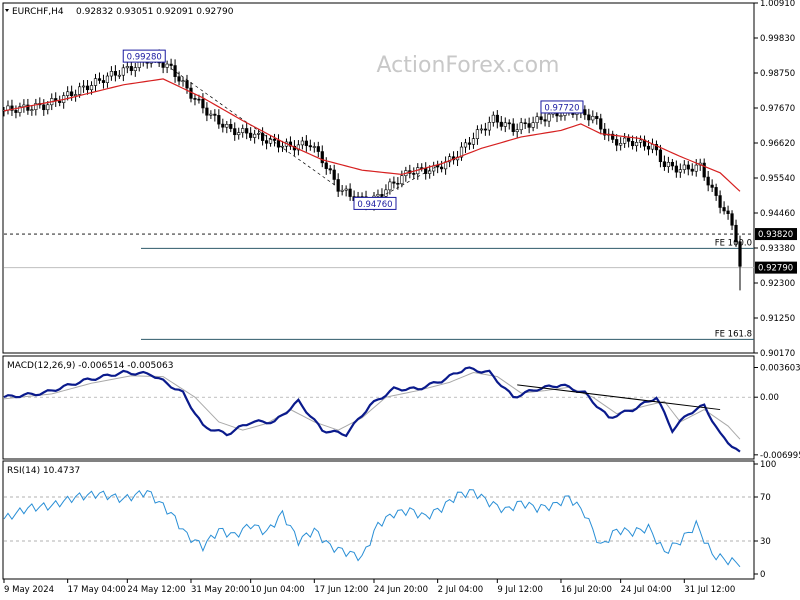  What do you see at coordinates (777, 144) in the screenshot?
I see `price-y-tick-label: 0.96620` at bounding box center [777, 144].